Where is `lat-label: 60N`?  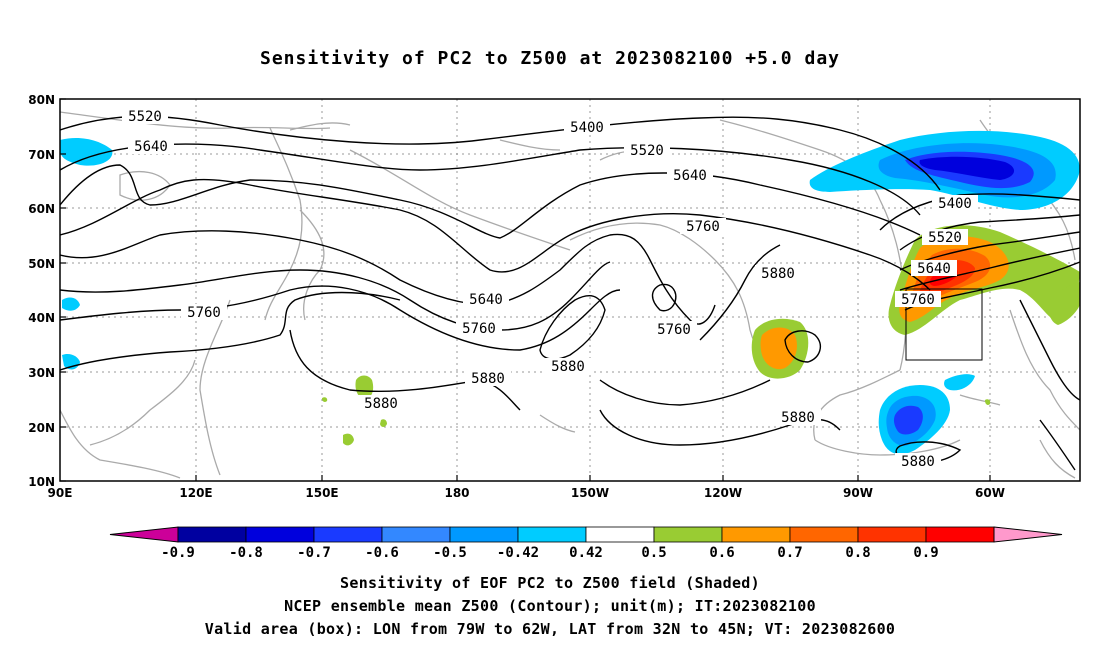 lat-label: 60N is located at coordinates (41, 209).